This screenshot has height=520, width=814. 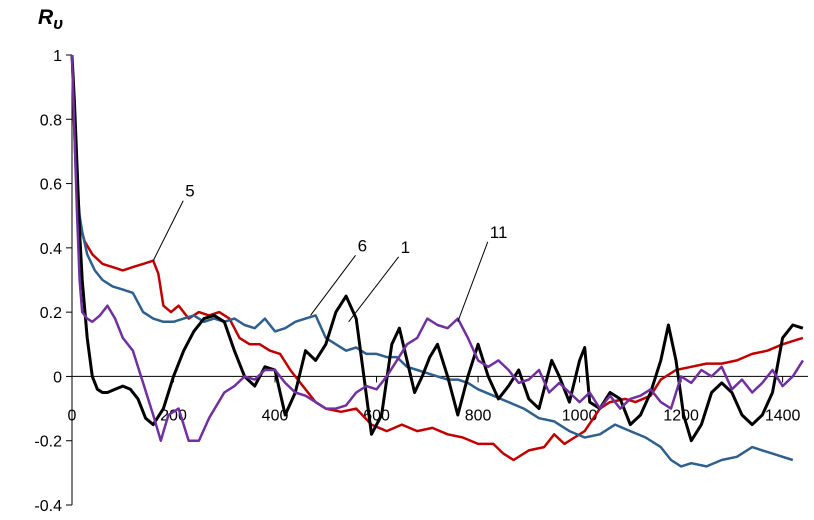 What do you see at coordinates (330, 252) in the screenshot?
I see `chart-annotation-layer: 56 111` at bounding box center [330, 252].